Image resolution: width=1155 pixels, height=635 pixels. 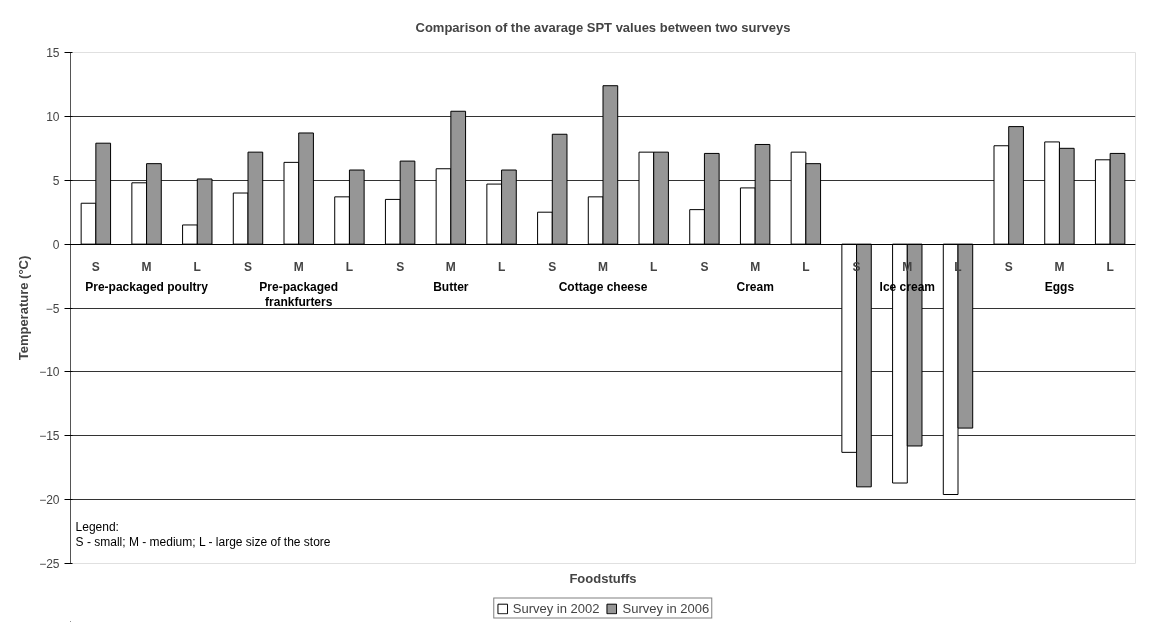 What do you see at coordinates (1059, 286) in the screenshot?
I see `annotation: Eggs` at bounding box center [1059, 286].